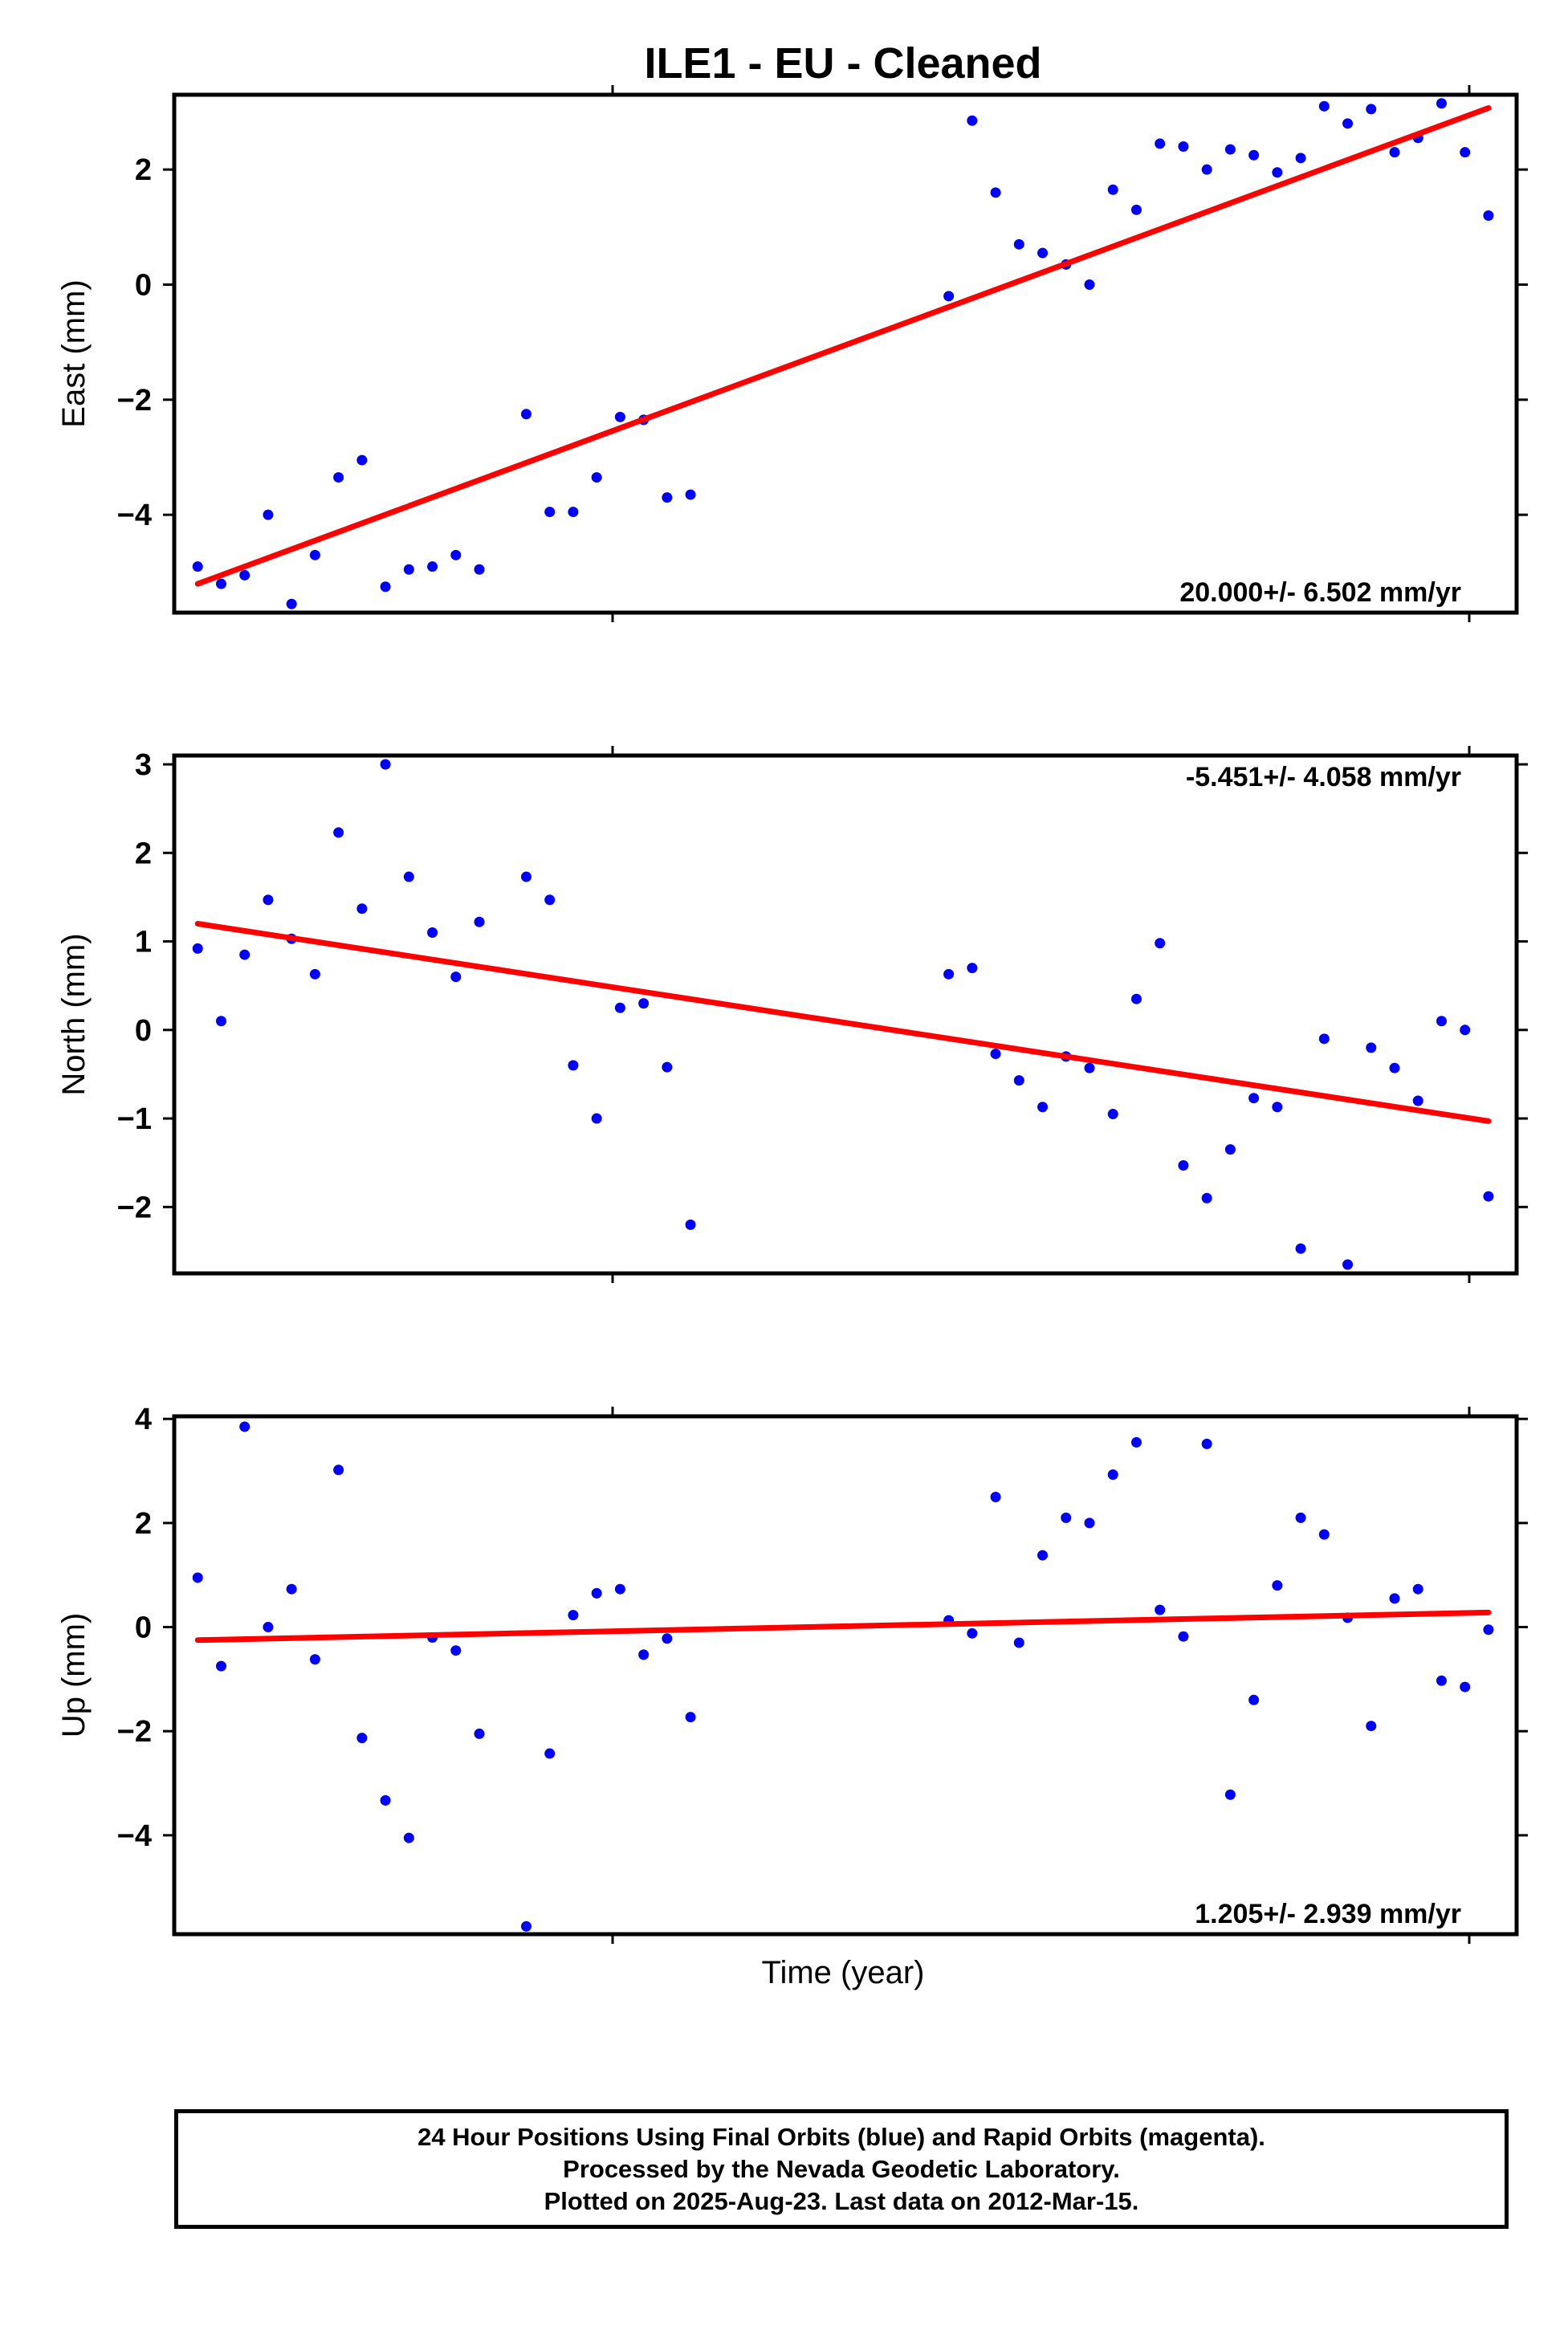  I want to click on y-axis-label: Up (mm), so click(74, 1675).